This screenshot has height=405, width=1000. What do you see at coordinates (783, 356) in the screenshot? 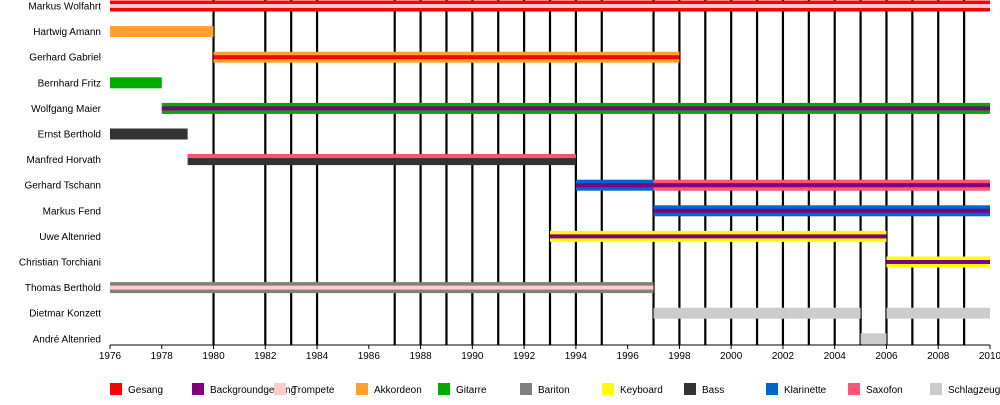
I see `x-tick-label-2002: 2002` at bounding box center [783, 356].